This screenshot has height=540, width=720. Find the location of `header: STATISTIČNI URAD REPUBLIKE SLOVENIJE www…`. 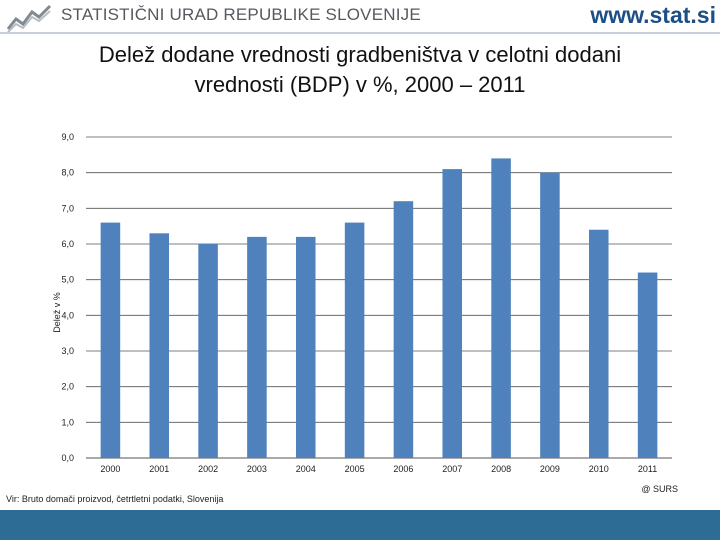

header: STATISTIČNI URAD REPUBLIKE SLOVENIJE www… is located at coordinates (360, 18).